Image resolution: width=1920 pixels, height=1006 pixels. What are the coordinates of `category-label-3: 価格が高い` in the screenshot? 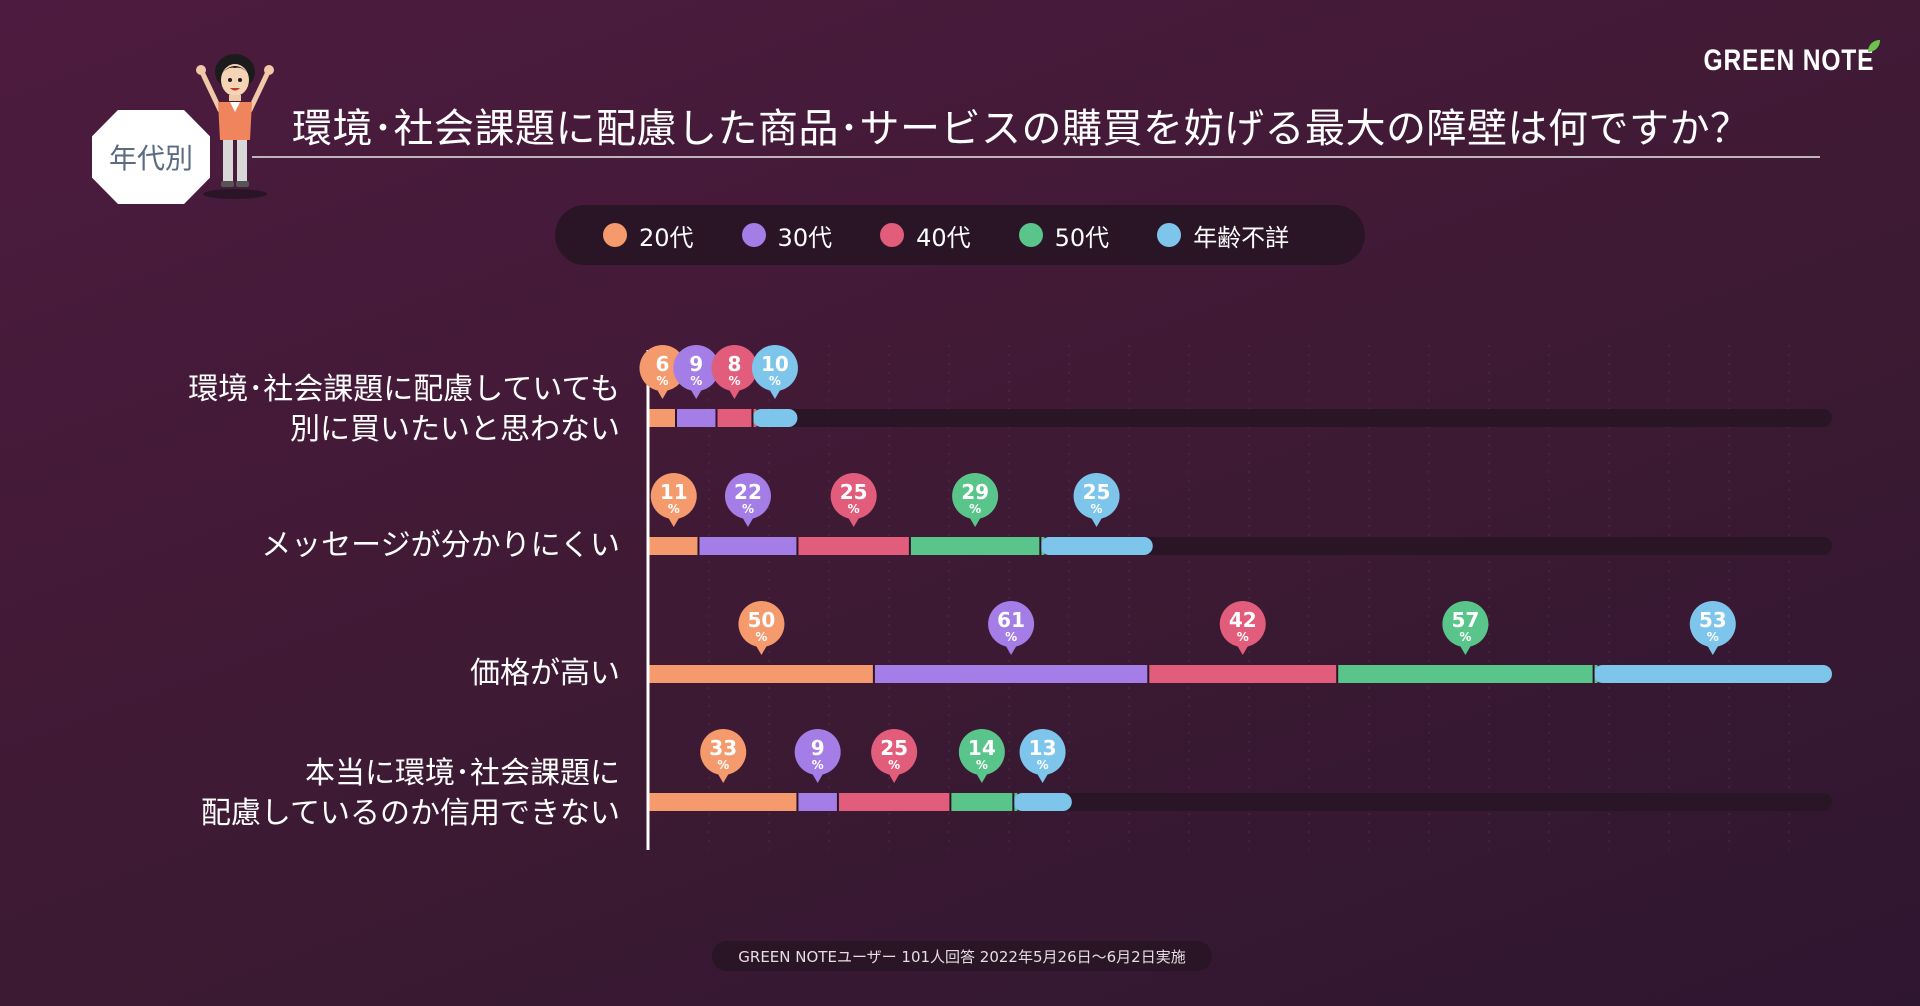 It's located at (545, 674).